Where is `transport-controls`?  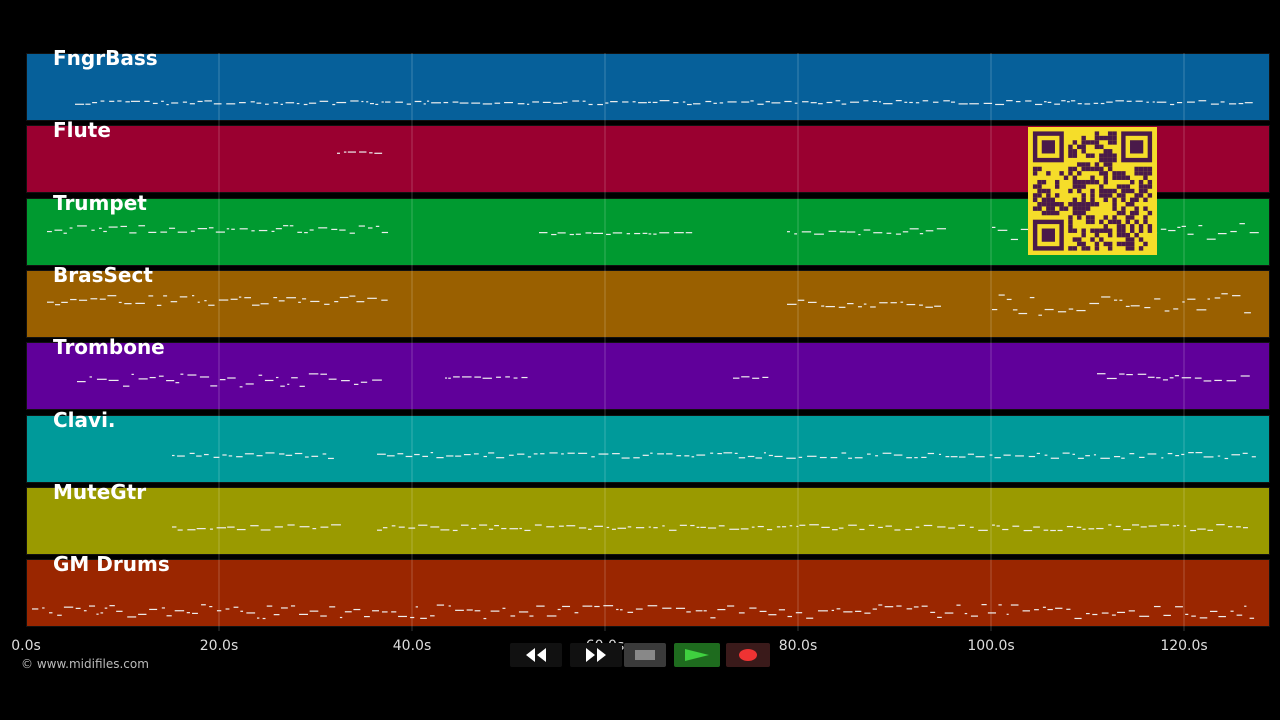 transport-controls is located at coordinates (640, 655).